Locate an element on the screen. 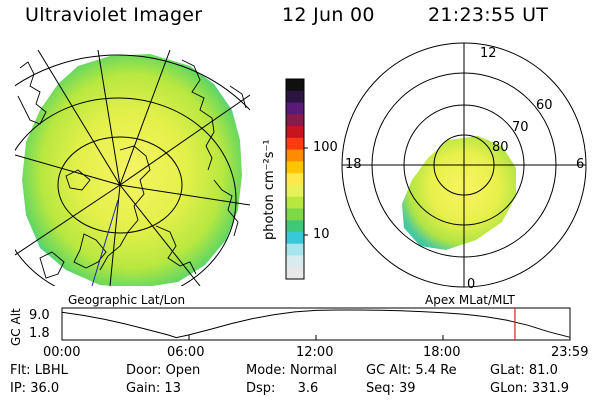  mlat-label-60: 60 is located at coordinates (544, 105).